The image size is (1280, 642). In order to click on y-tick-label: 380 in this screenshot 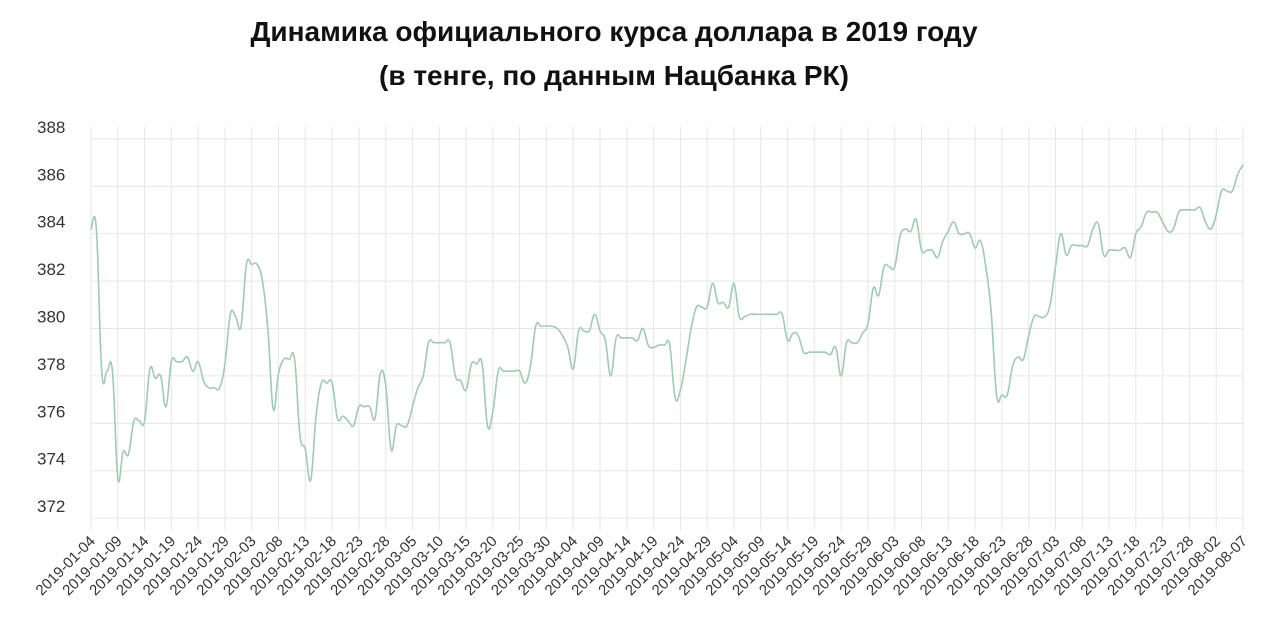, I will do `click(51, 317)`.